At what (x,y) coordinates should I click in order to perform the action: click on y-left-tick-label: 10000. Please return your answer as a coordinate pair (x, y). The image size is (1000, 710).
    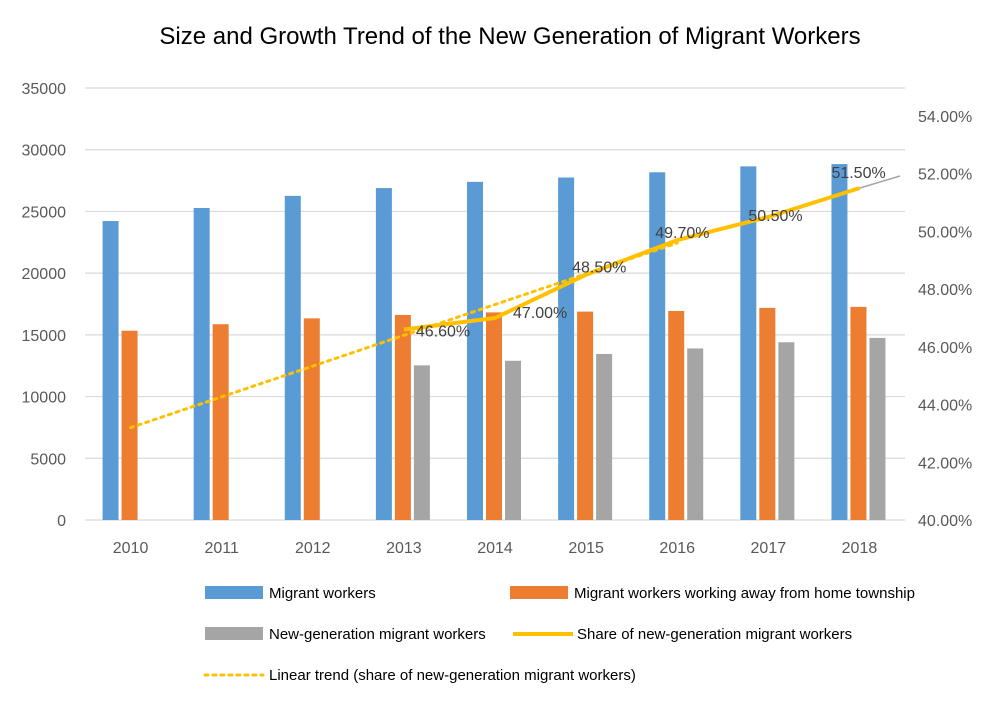
    Looking at the image, I should click on (44, 398).